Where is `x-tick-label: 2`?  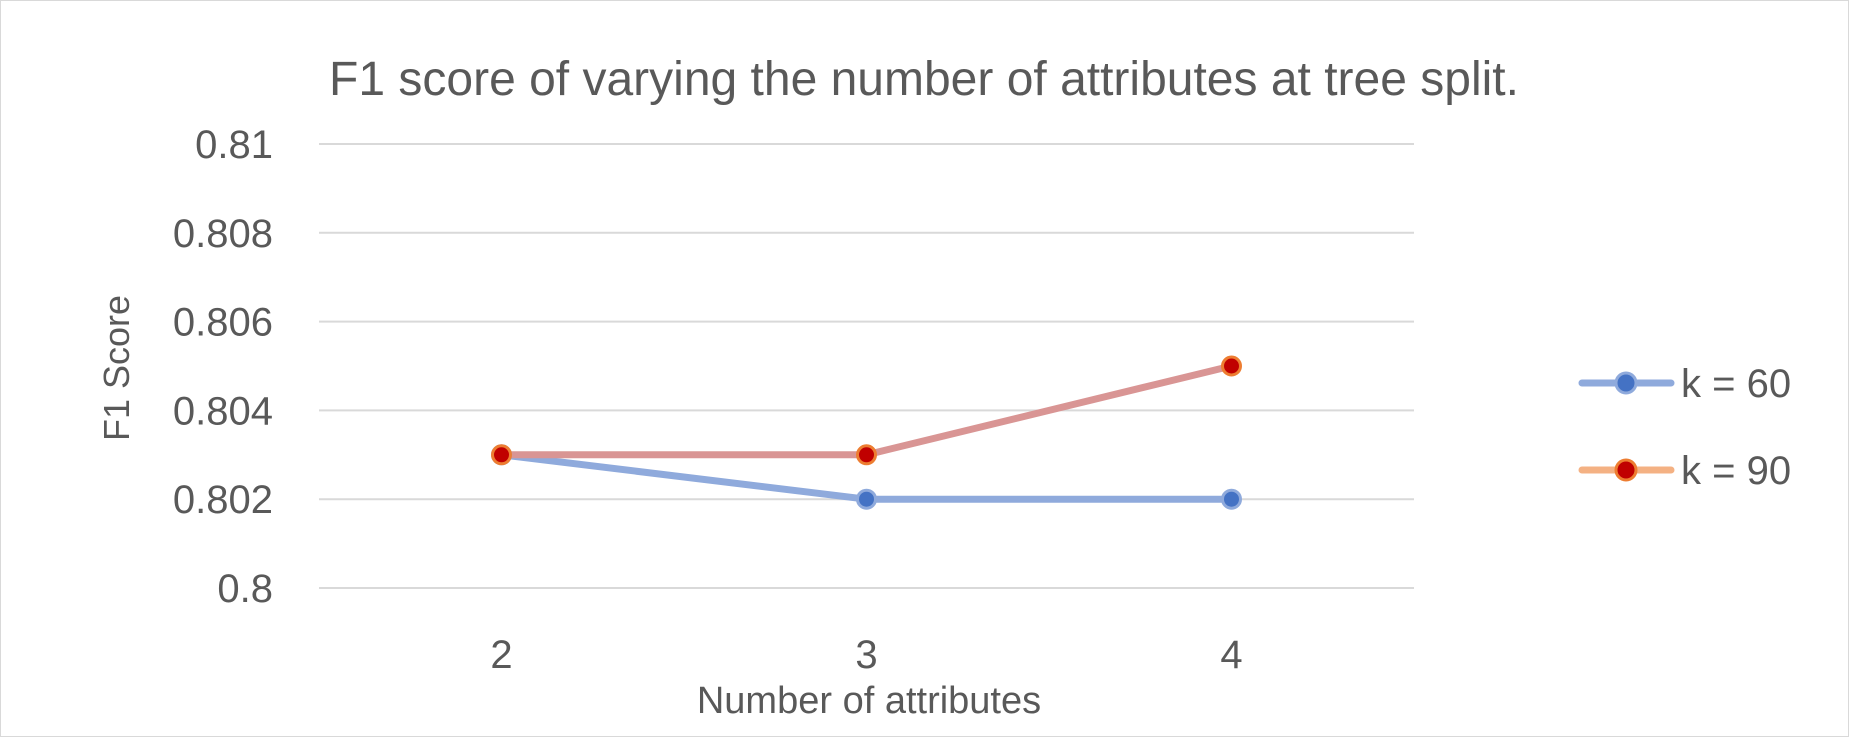 x-tick-label: 2 is located at coordinates (501, 655).